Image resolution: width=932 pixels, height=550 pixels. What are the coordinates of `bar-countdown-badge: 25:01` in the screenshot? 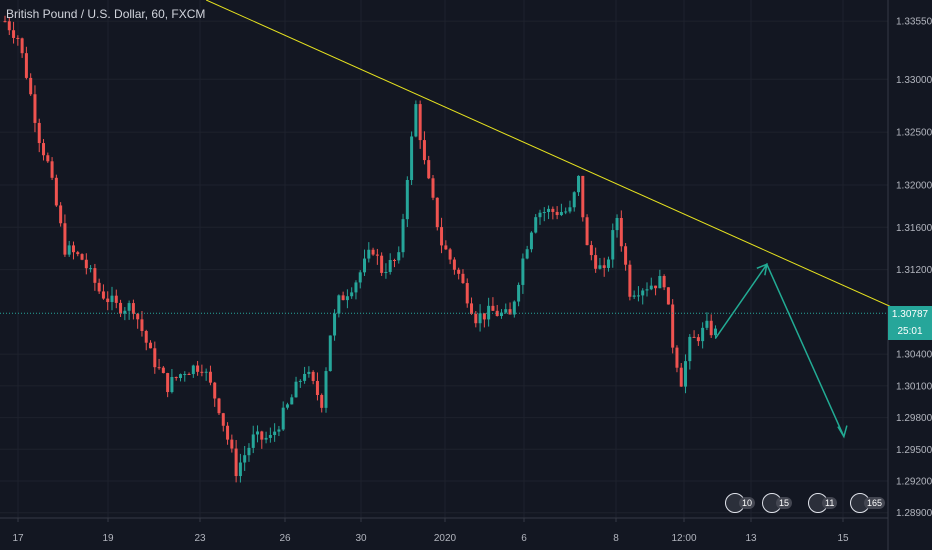 It's located at (910, 331).